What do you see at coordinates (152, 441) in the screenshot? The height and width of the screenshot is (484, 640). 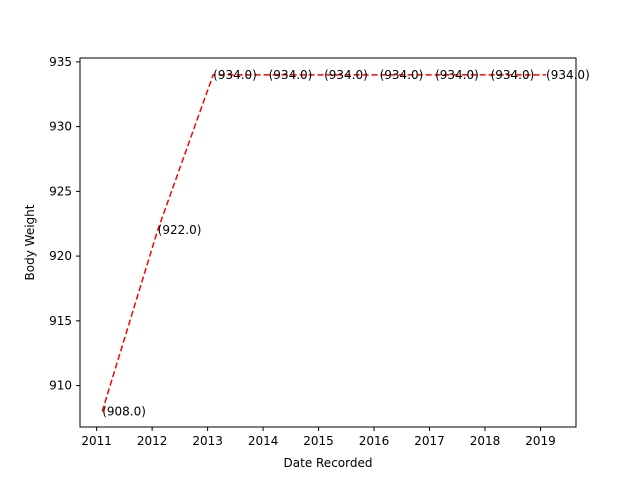 I see `x-tick-label-2012: 2012` at bounding box center [152, 441].